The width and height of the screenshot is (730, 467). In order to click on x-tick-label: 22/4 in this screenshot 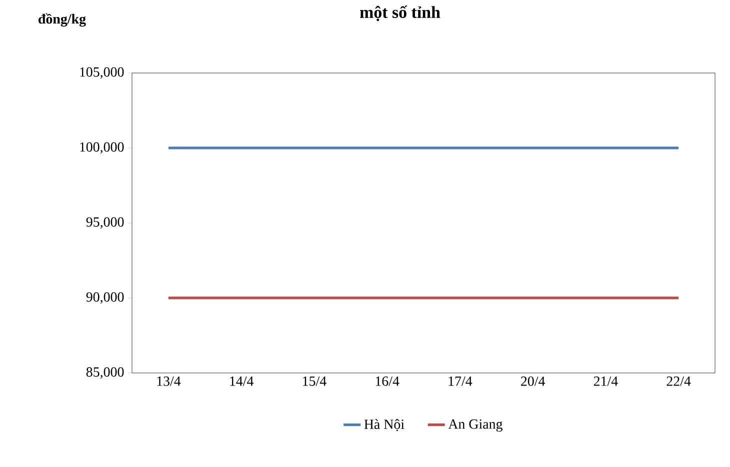, I will do `click(678, 381)`.